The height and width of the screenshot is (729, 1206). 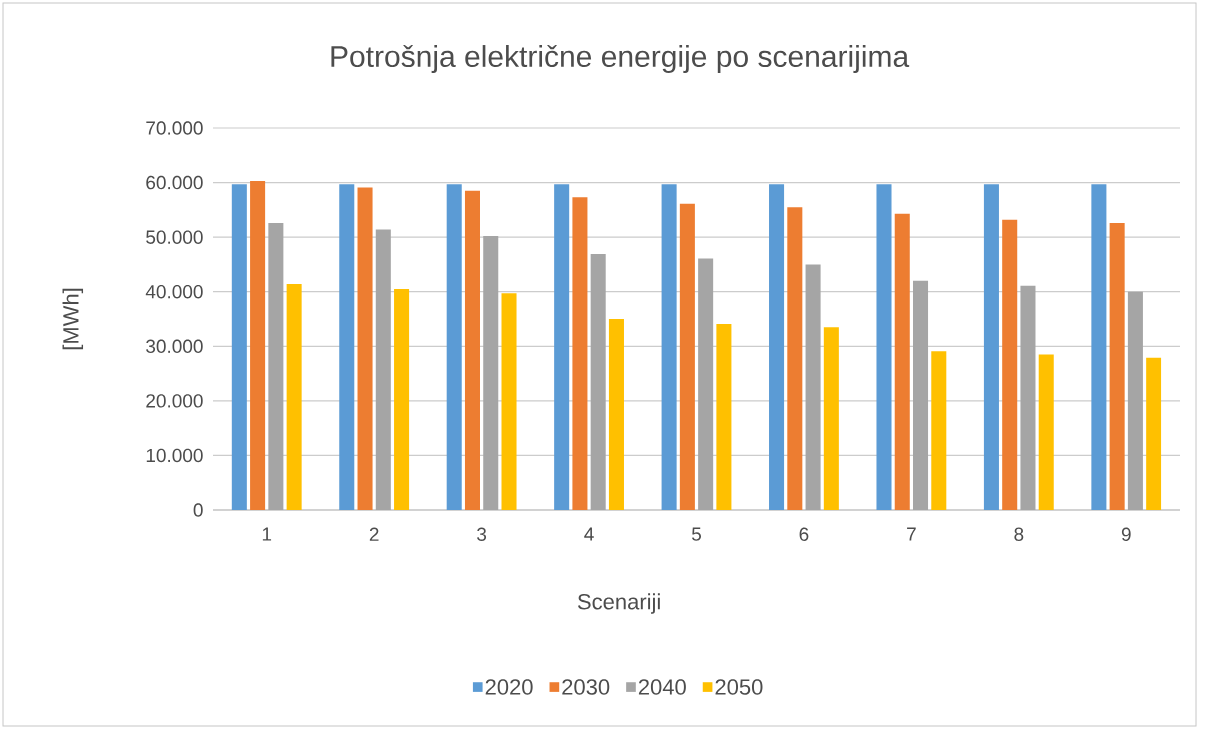 I want to click on y-tick-label: 30.000, so click(x=174, y=346).